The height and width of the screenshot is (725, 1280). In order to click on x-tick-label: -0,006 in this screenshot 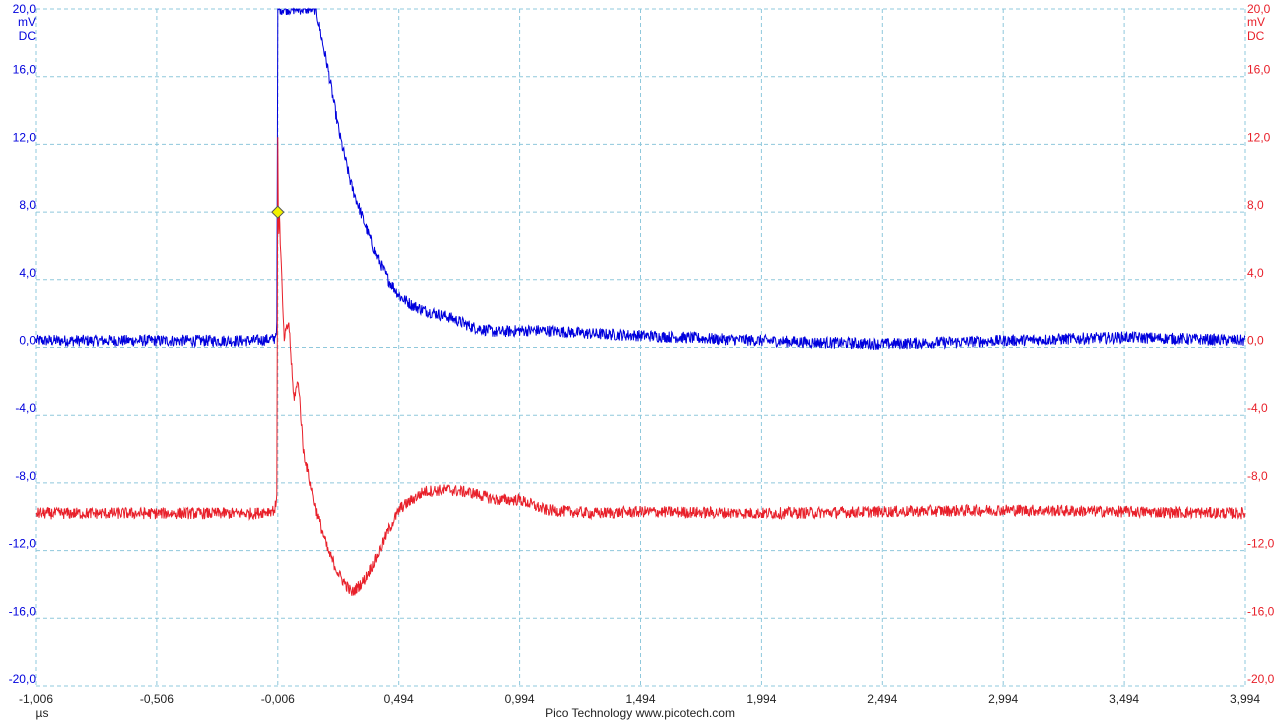, I will do `click(278, 699)`.